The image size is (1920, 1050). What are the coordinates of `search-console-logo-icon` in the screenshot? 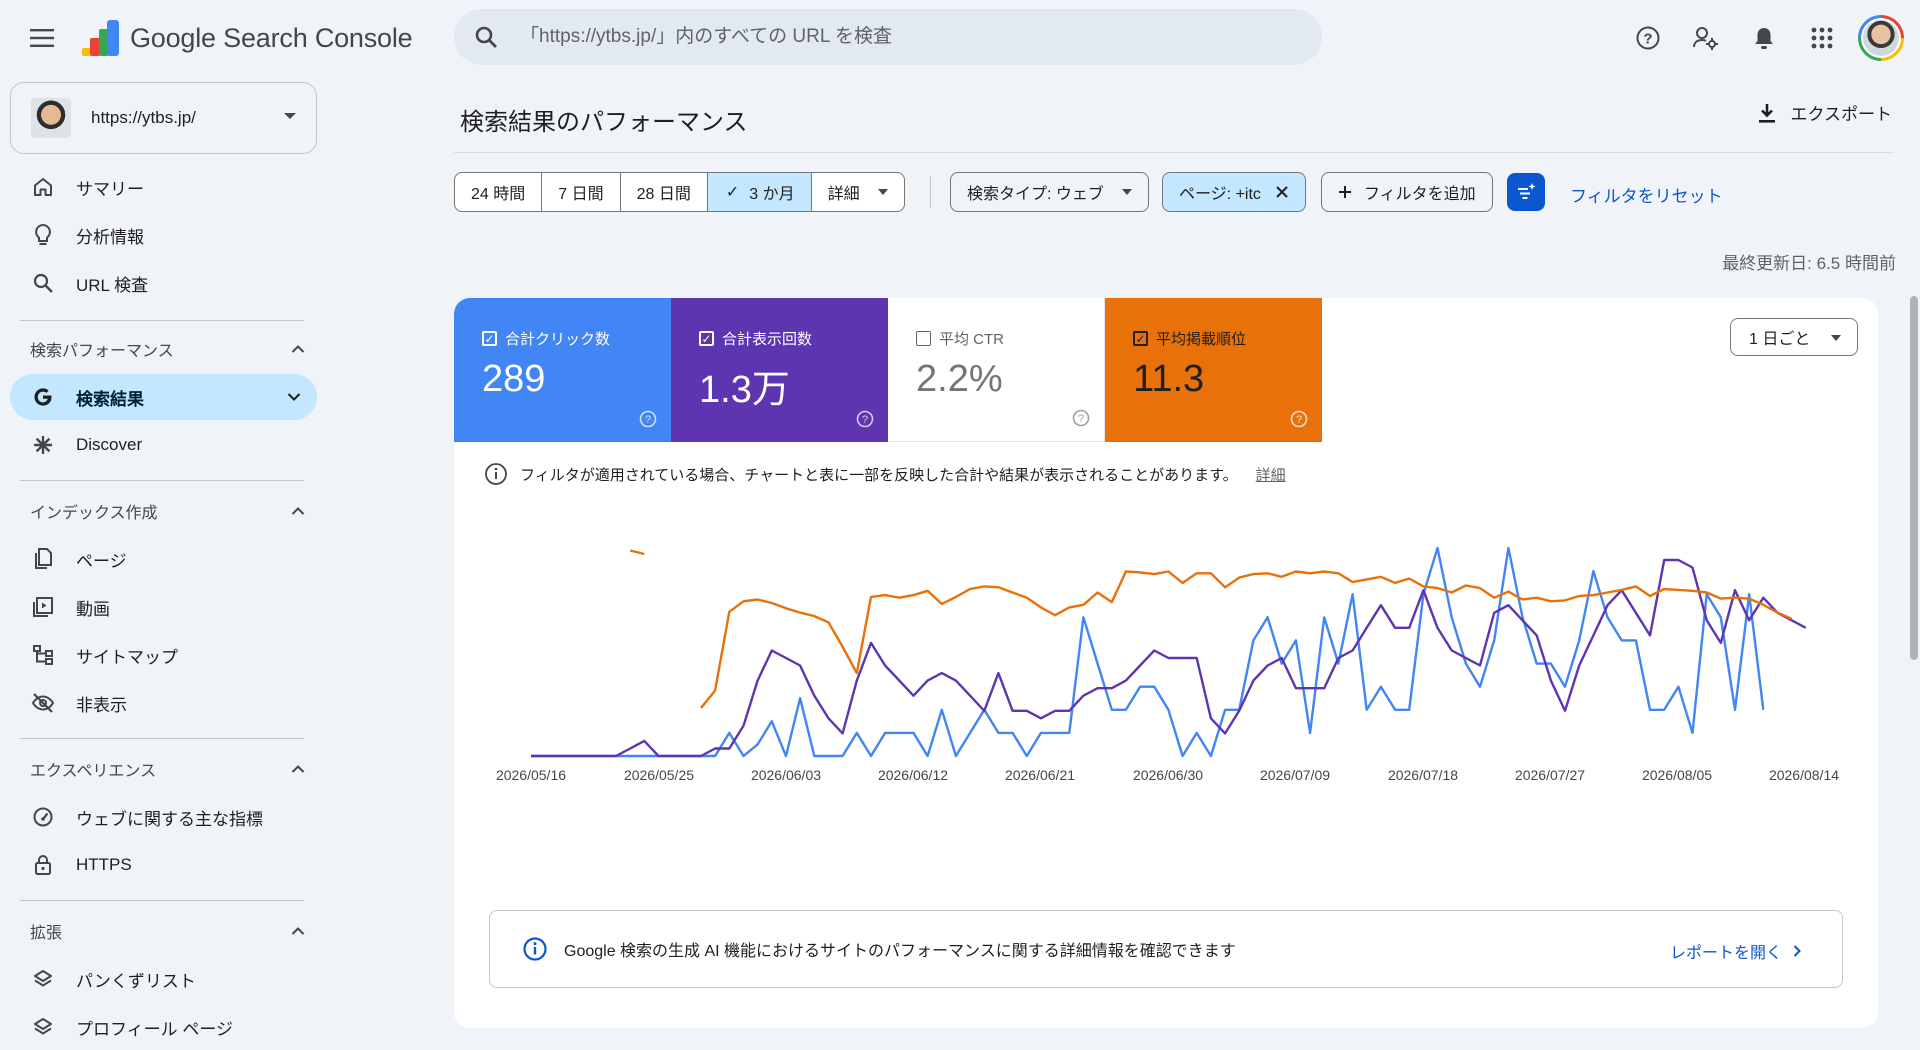 It's located at (100, 38).